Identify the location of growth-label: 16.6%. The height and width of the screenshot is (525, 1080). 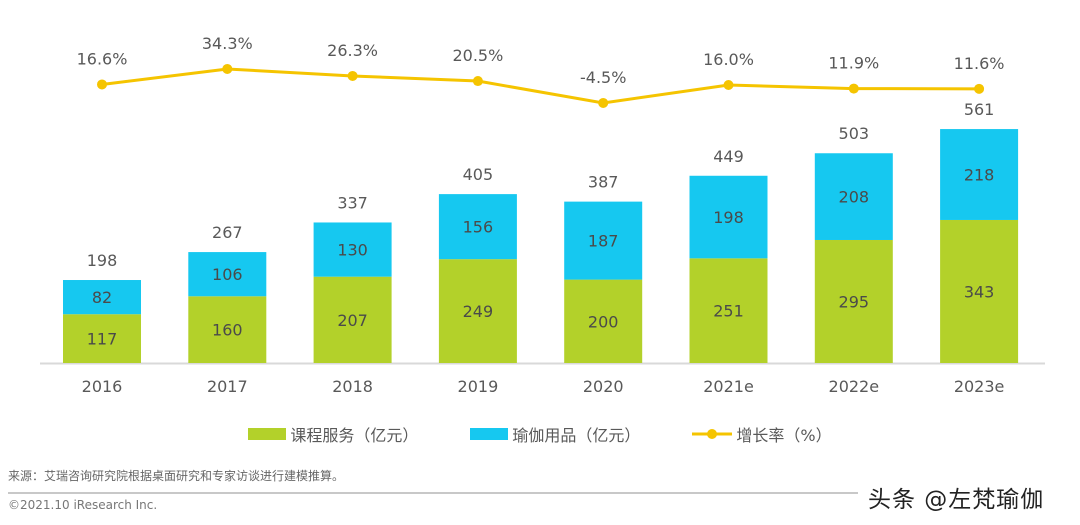
(102, 58).